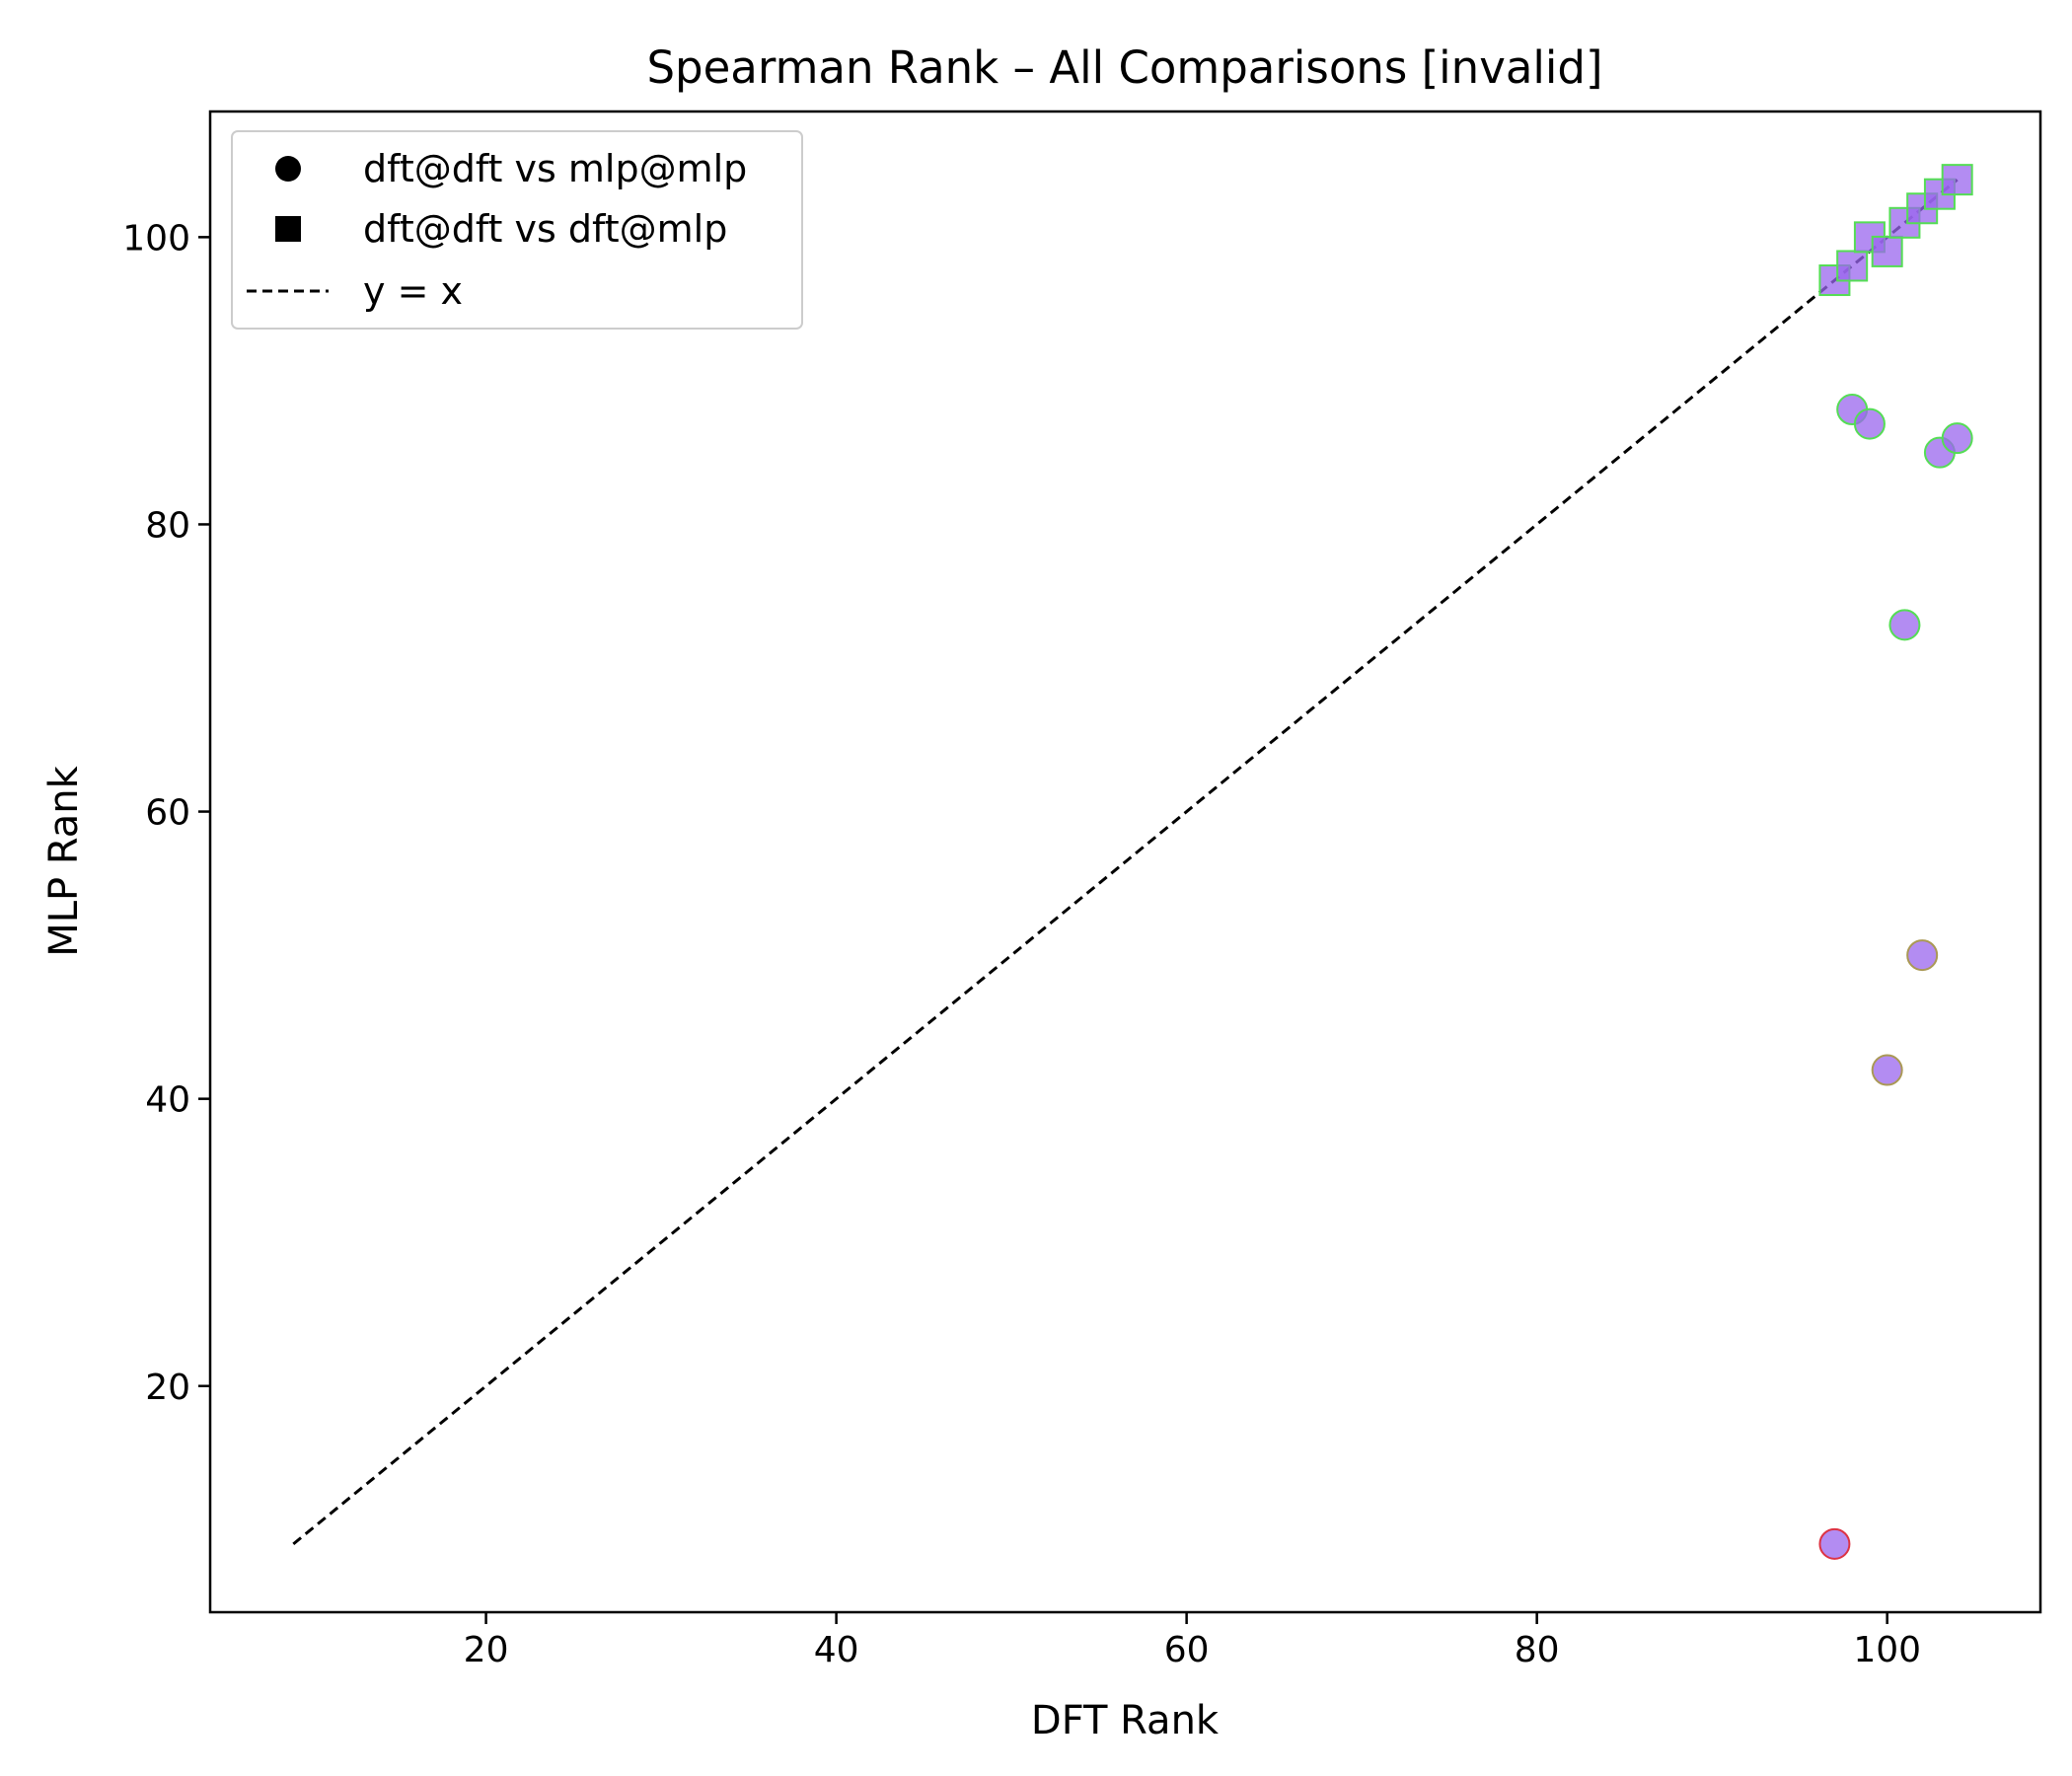  I want to click on legend-label-reference-line: y = x, so click(413, 291).